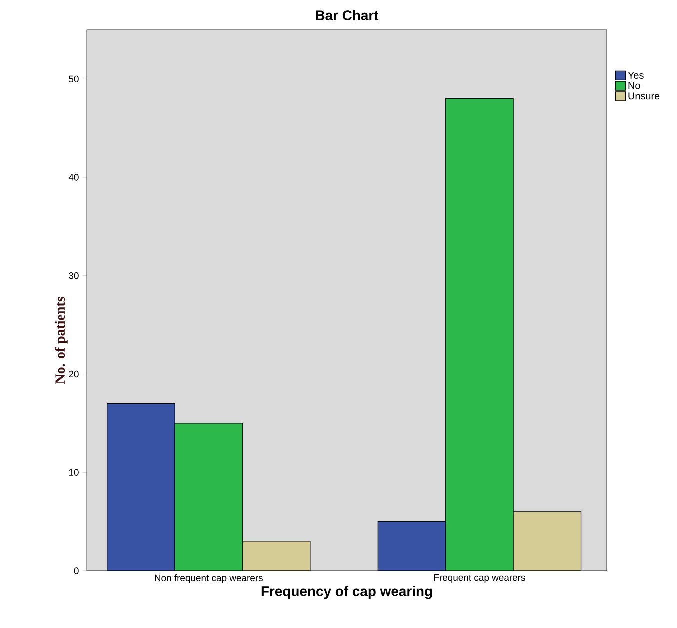 This screenshot has height=628, width=677. I want to click on y-axis-title: No. of patients, so click(61, 340).